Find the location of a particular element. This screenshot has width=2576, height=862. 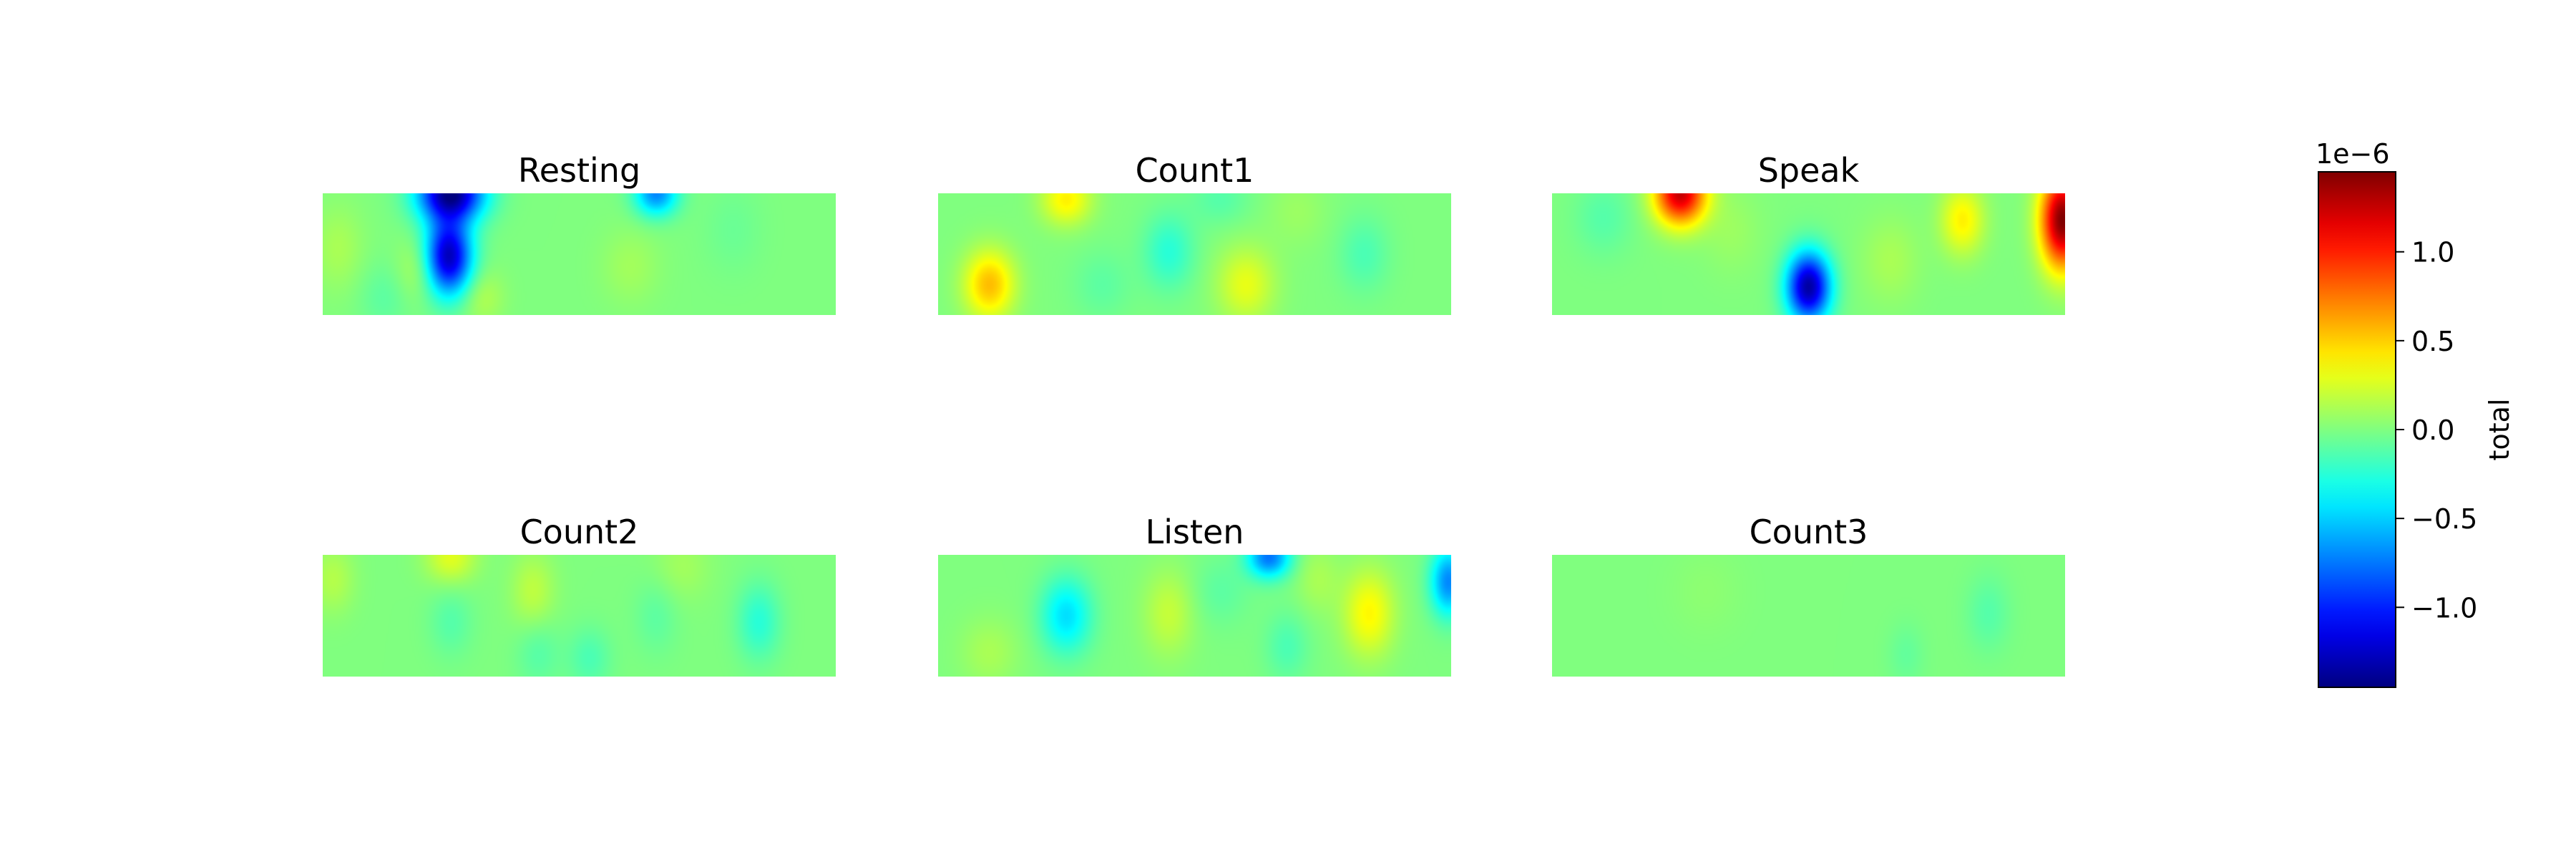

colorbar-gradient is located at coordinates (2357, 429).